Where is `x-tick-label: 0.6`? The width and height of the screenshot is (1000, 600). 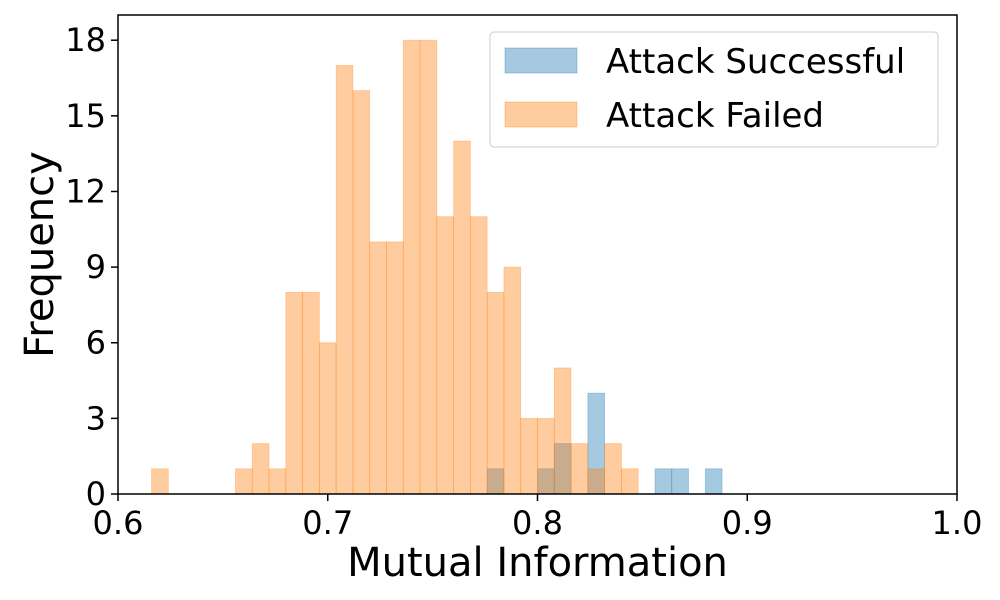 x-tick-label: 0.6 is located at coordinates (118, 523).